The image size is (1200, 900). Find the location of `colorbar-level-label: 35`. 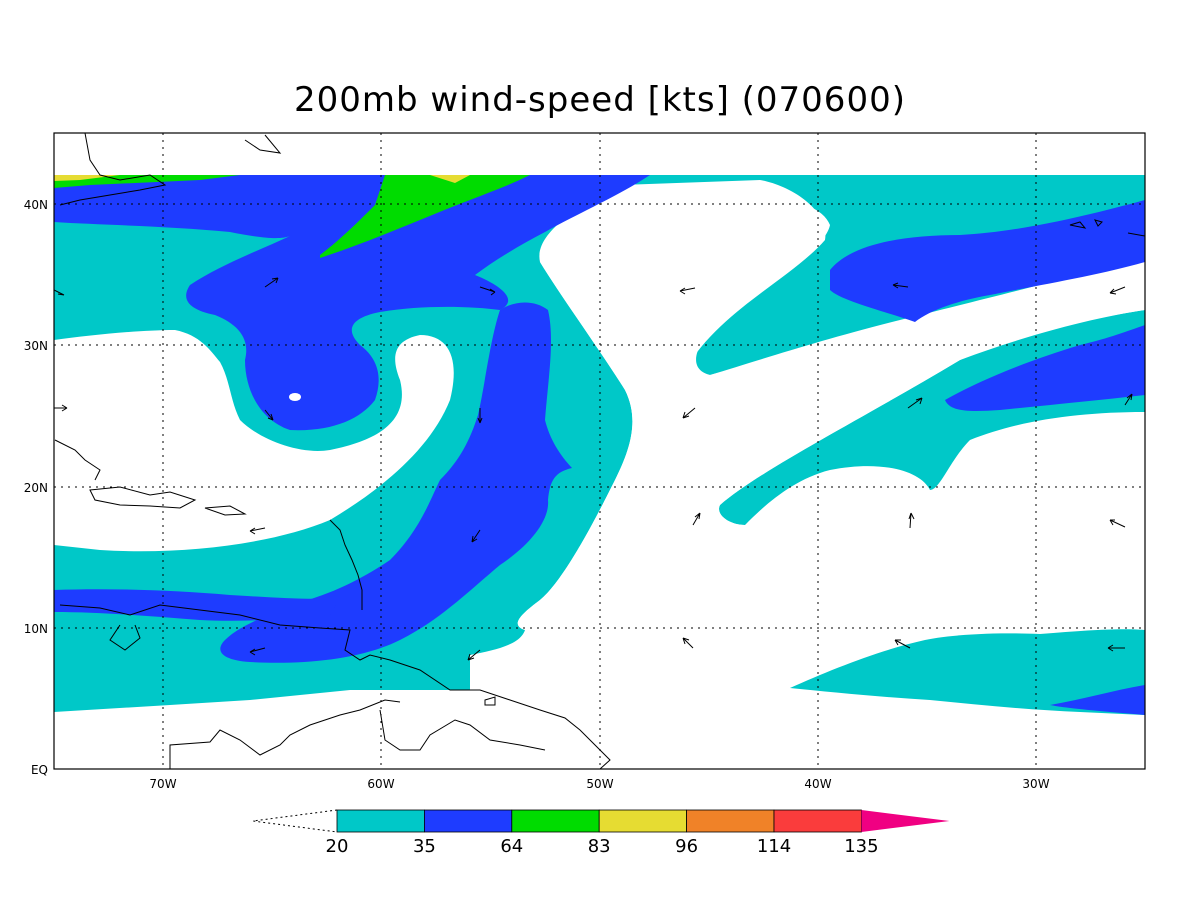

colorbar-level-label: 35 is located at coordinates (424, 846).